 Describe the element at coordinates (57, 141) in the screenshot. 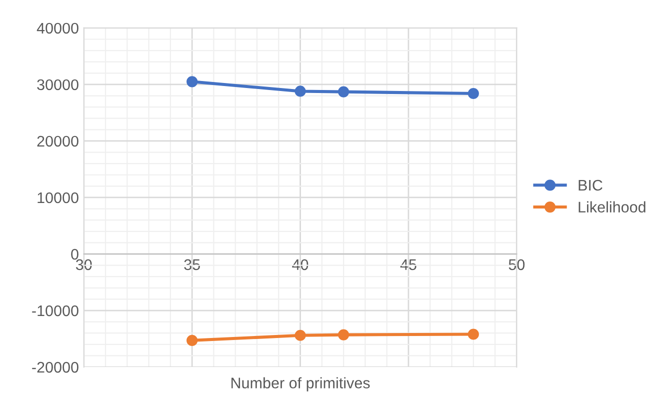

I see `y-tick-label: 20000` at that location.